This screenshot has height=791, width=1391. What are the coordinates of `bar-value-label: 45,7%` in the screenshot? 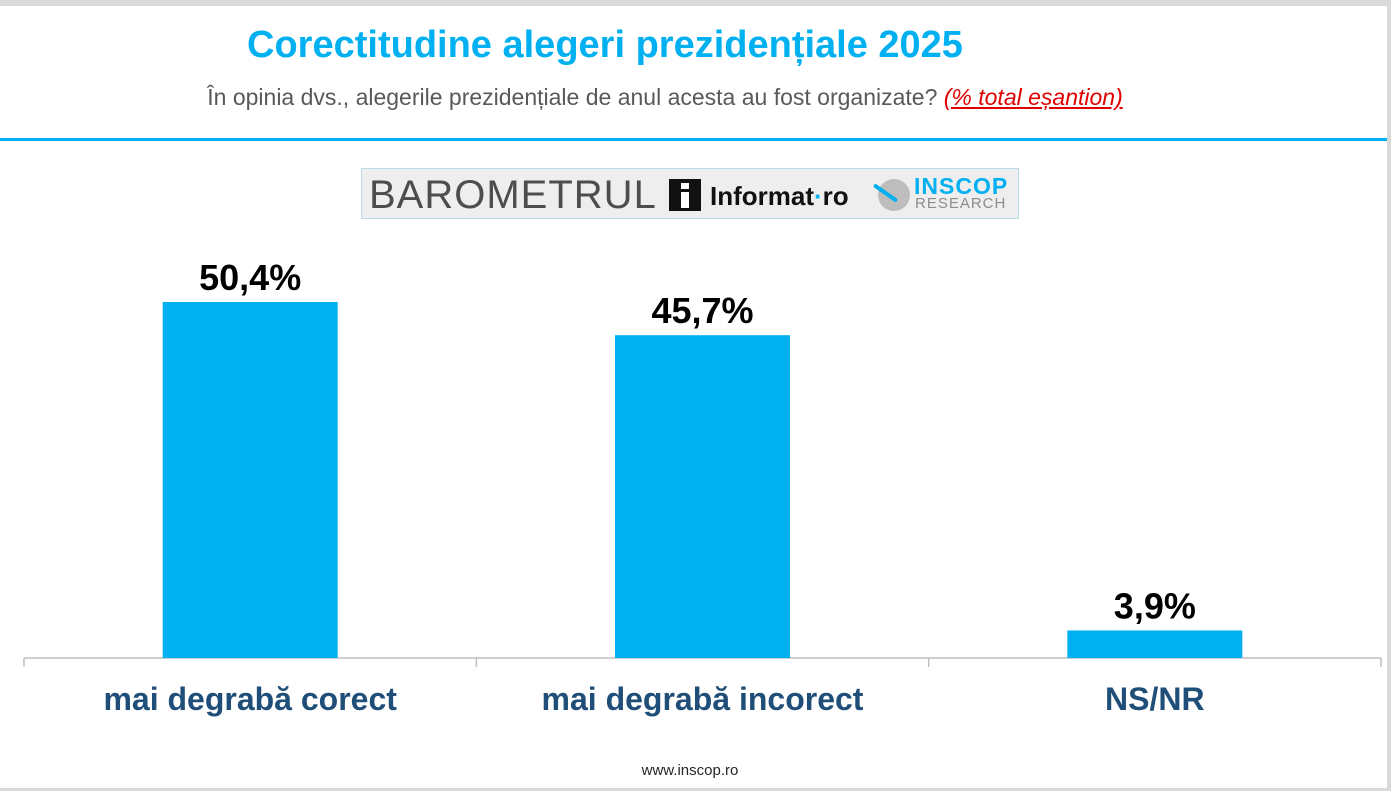 It's located at (702, 310).